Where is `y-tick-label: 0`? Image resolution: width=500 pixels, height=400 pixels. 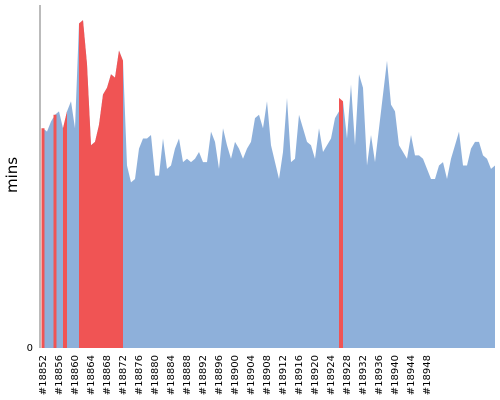 y-tick-label: 0 is located at coordinates (30, 348).